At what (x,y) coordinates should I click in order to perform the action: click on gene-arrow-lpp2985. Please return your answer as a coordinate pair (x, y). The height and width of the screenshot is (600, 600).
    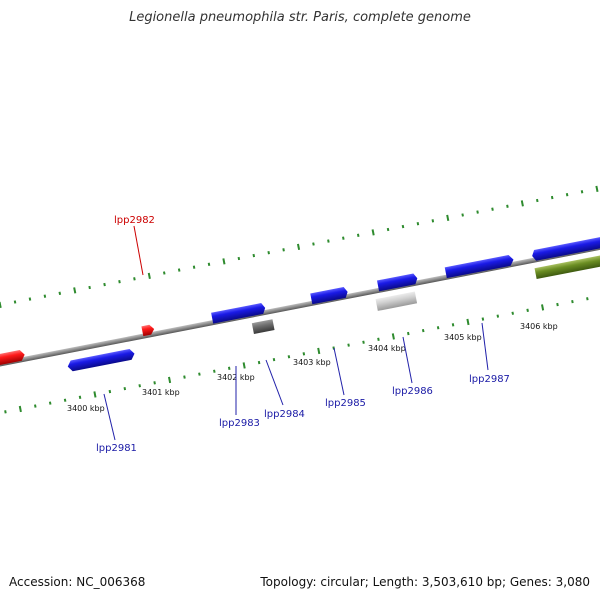
    Looking at the image, I should click on (329, 295).